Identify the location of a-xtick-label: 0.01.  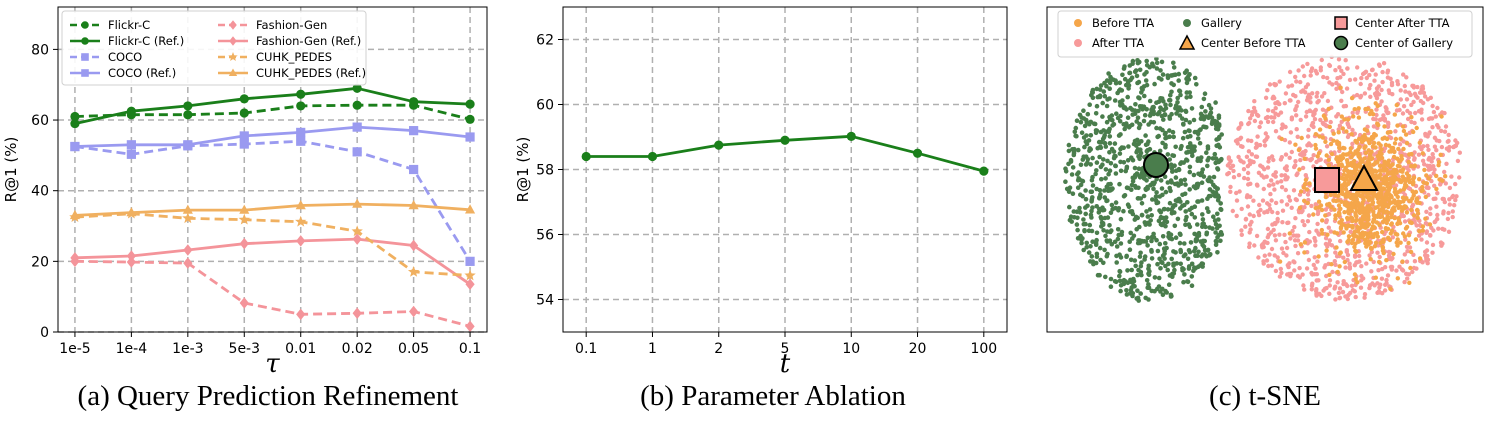
(300, 349).